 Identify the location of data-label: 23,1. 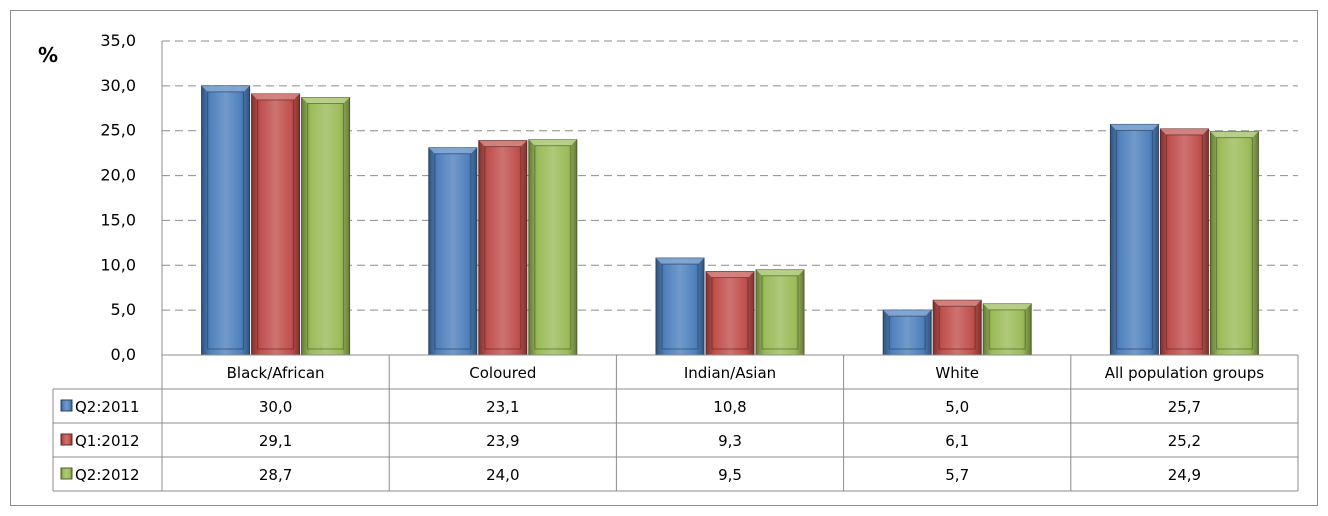
(502, 407).